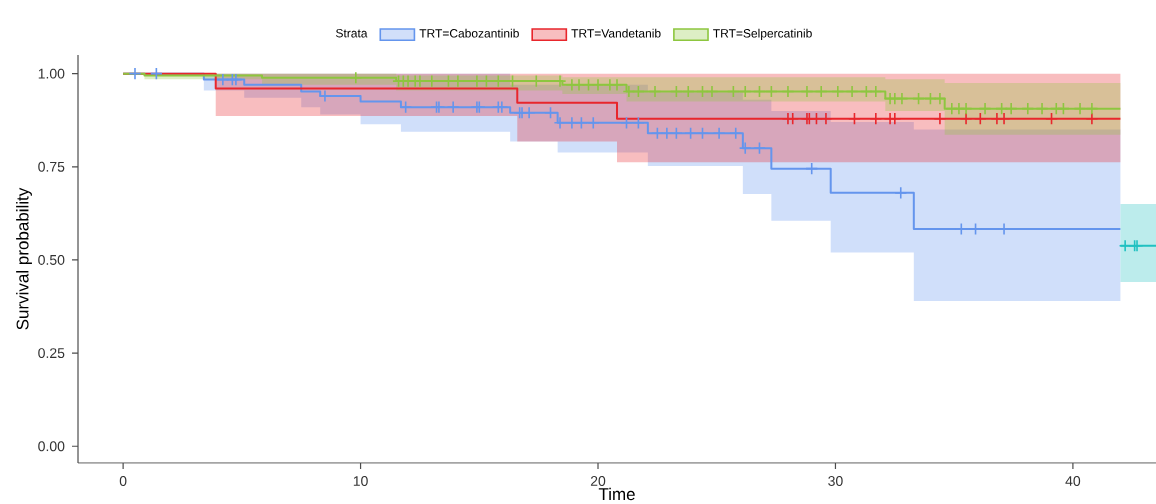 This screenshot has height=504, width=1156. Describe the element at coordinates (762, 34) in the screenshot. I see `legend-label: TRT=Selpercatinib` at that location.